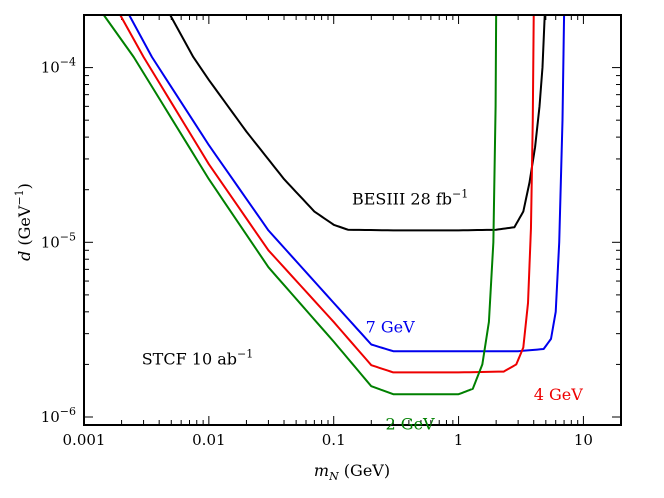  I want to click on x-tick-label: 0.001, so click(84, 440).